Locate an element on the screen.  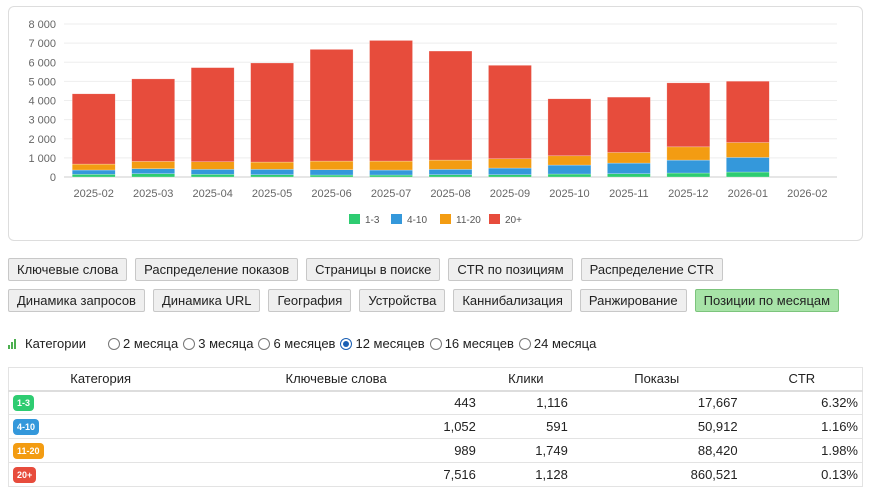
table-row: 20+ 7,516 1,128 860,521 0.13% is located at coordinates (435, 474).